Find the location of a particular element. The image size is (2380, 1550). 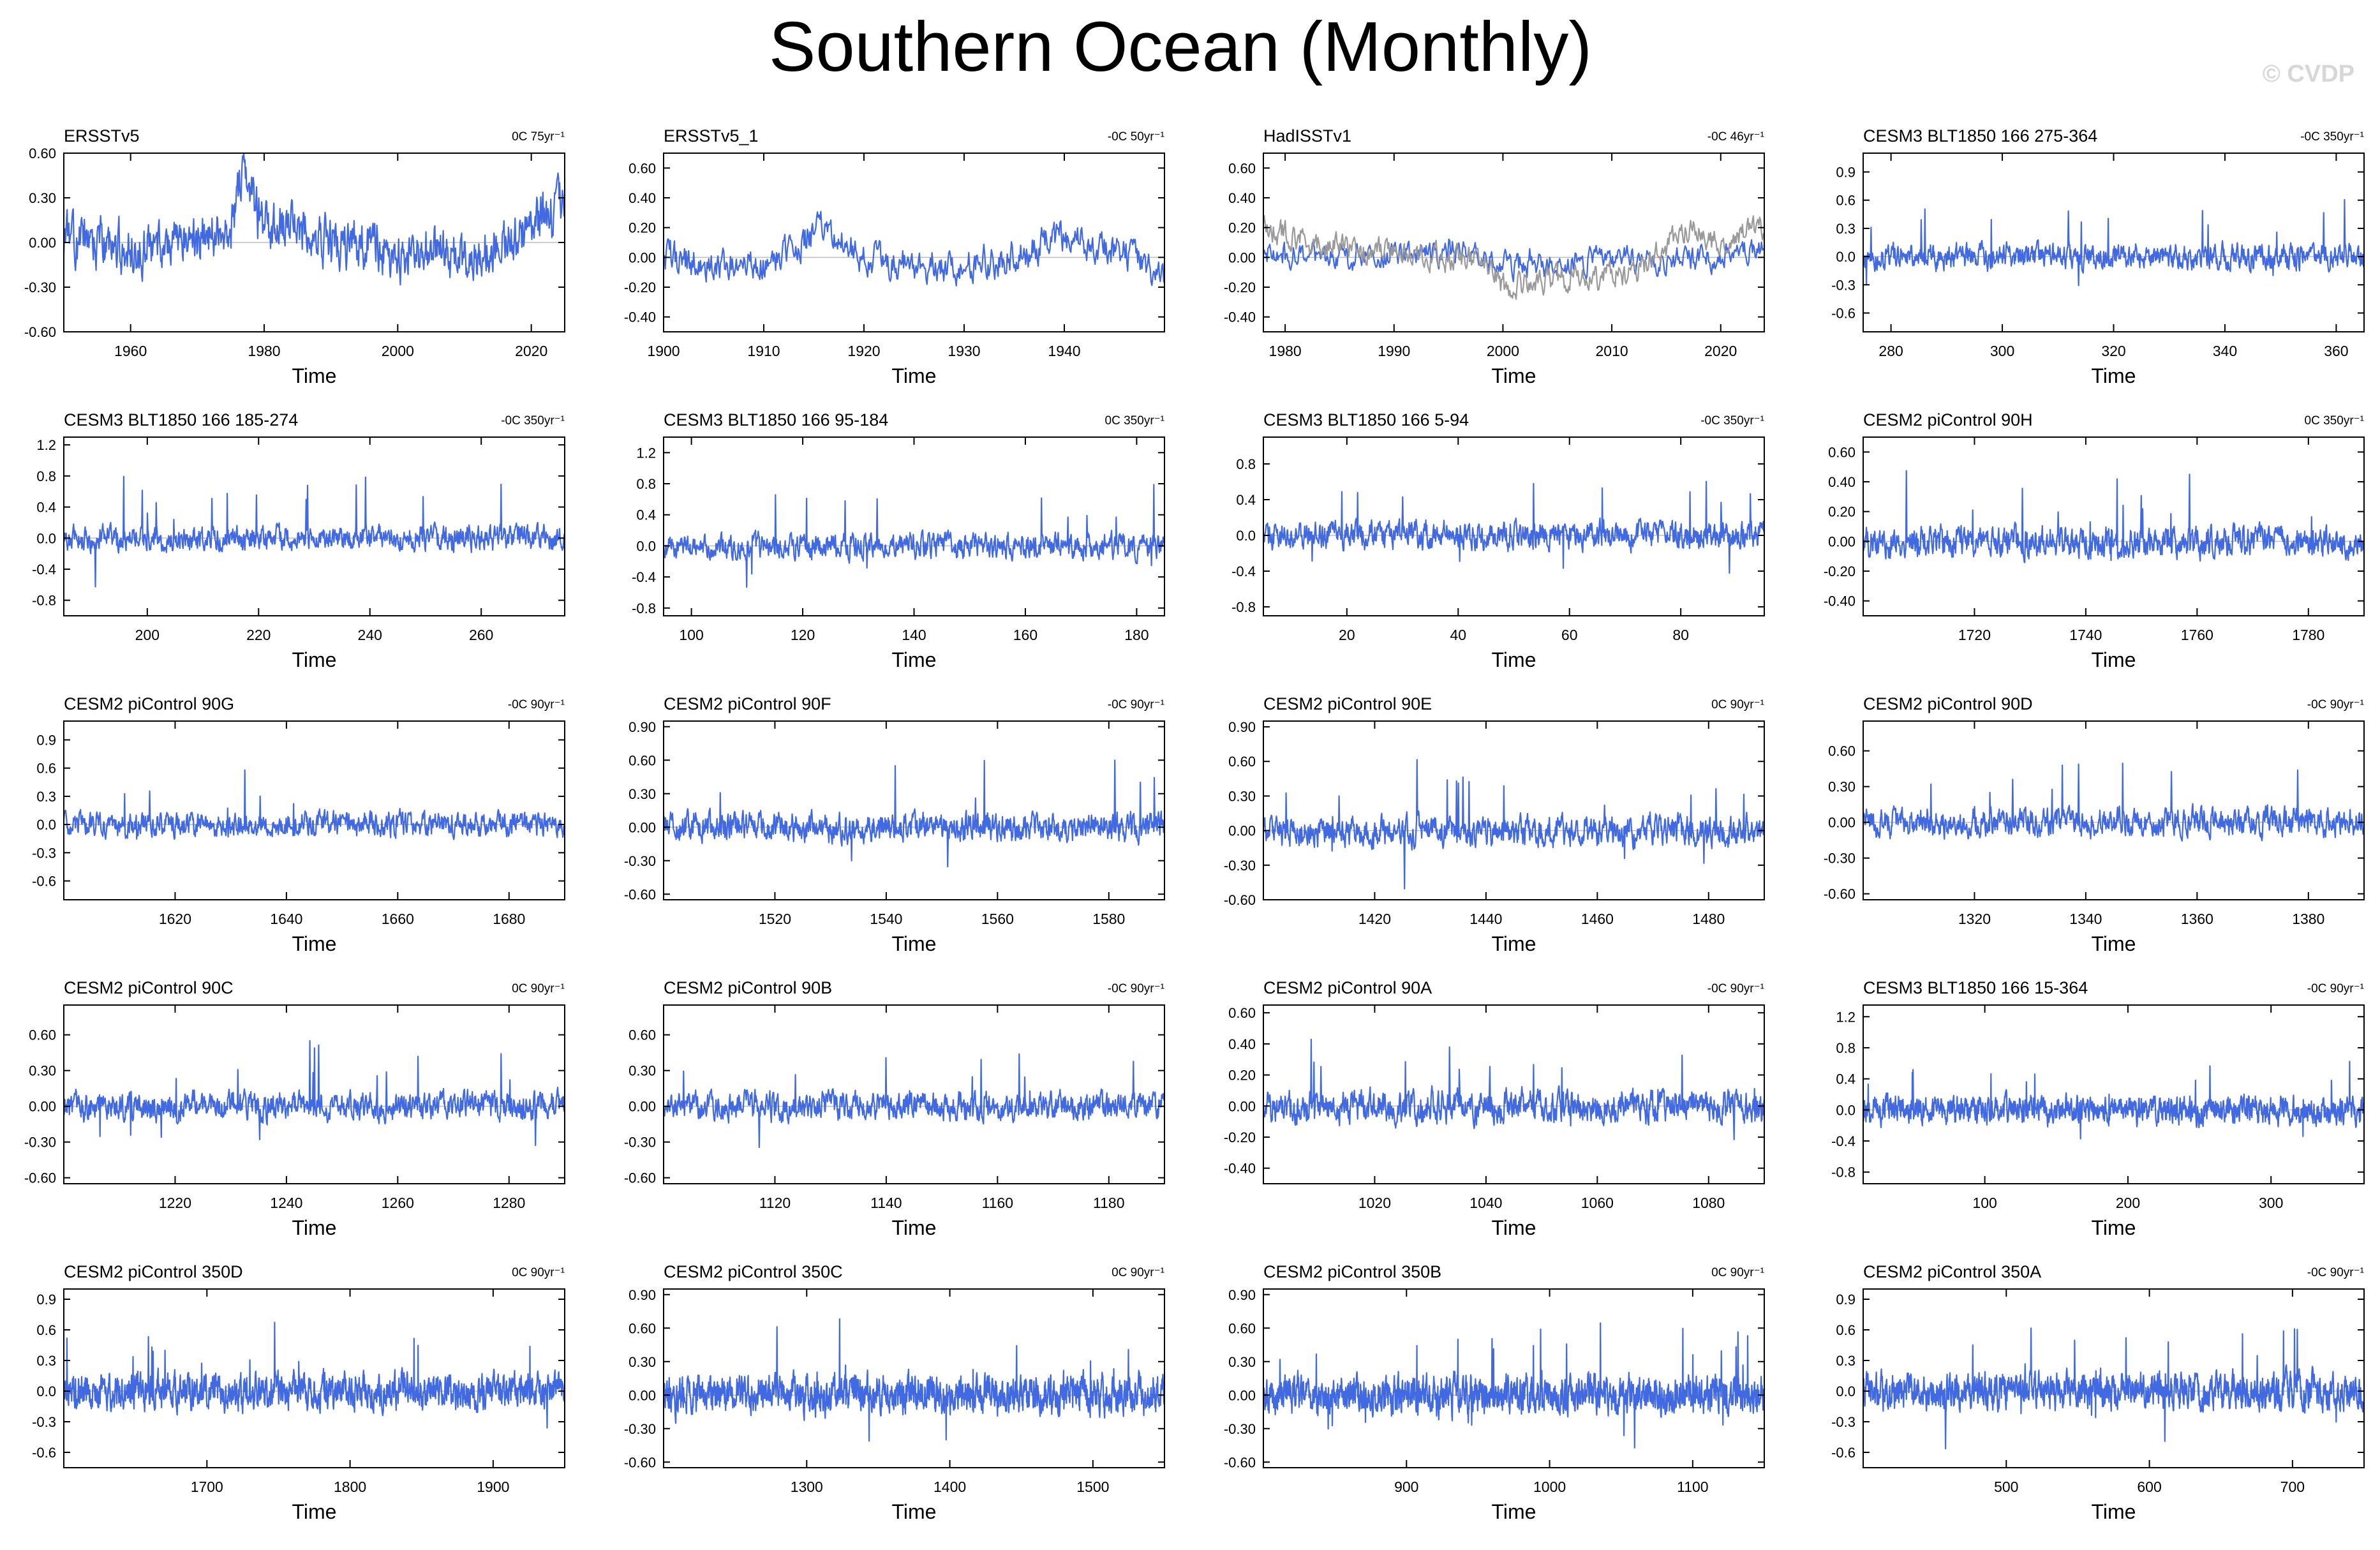

x-tick-label: 160 is located at coordinates (1025, 635).